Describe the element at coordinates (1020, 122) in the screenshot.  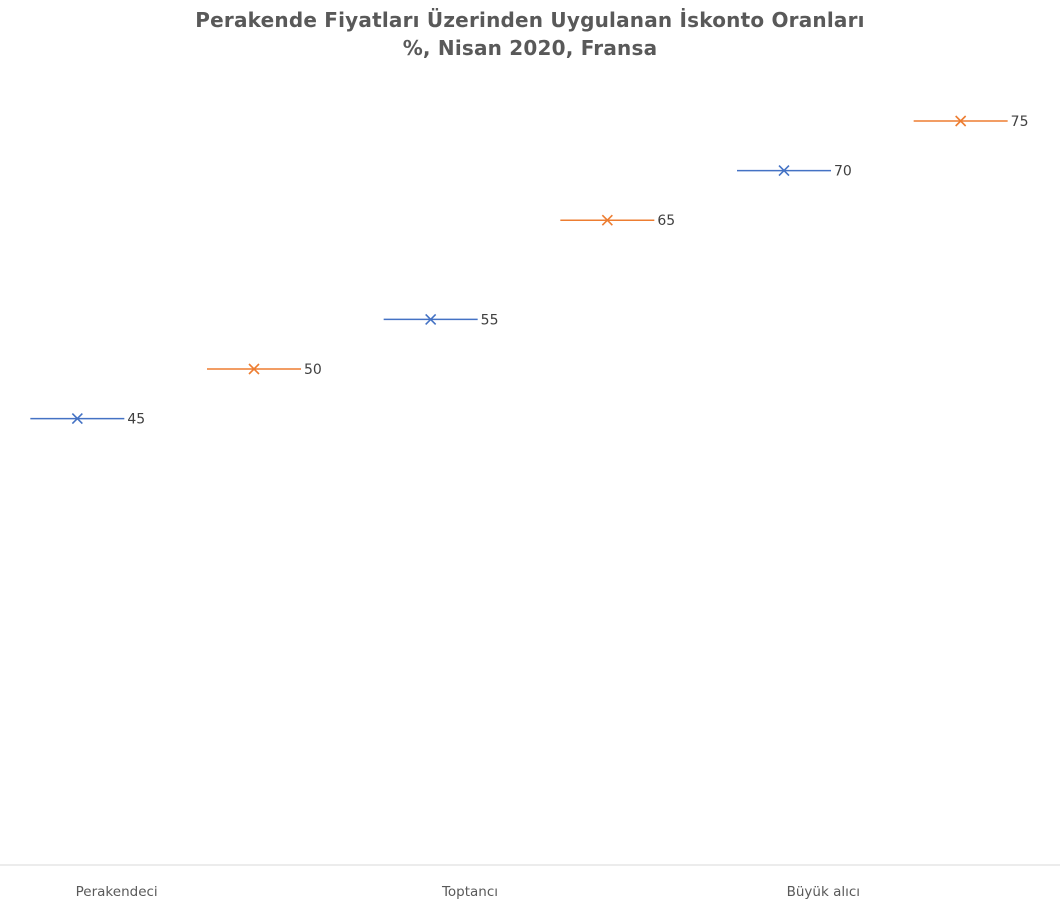
I see `data-label: 75` at that location.